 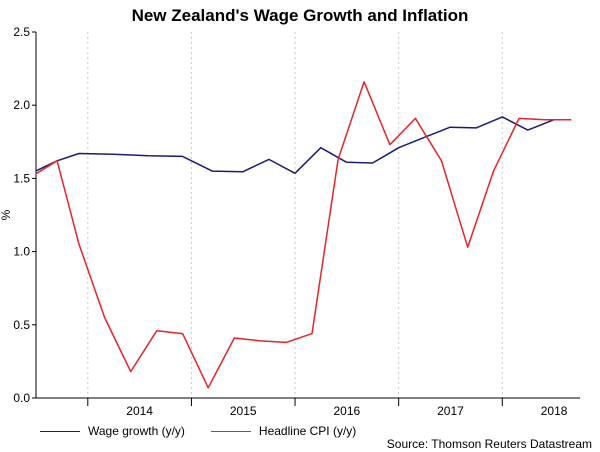 What do you see at coordinates (21, 32) in the screenshot?
I see `y-tick-label: 2.5` at bounding box center [21, 32].